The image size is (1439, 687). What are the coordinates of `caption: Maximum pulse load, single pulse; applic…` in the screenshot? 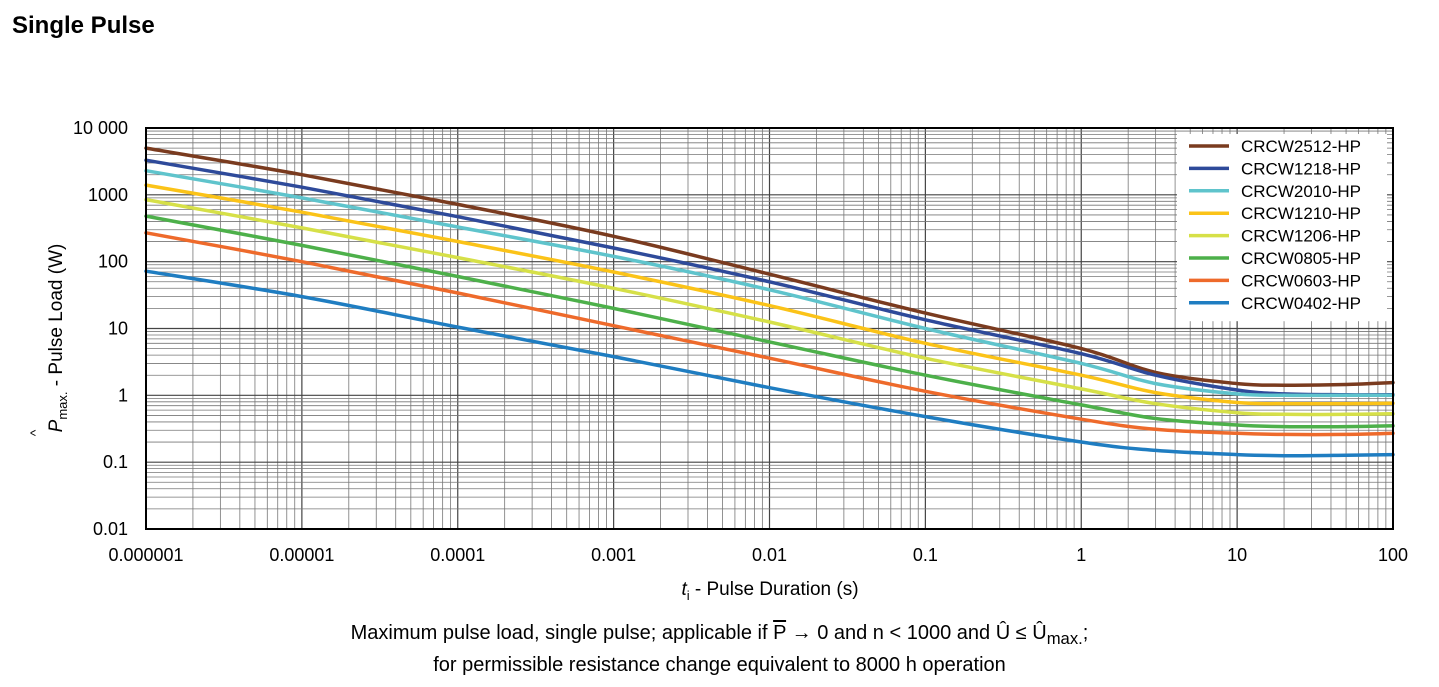 It's located at (719, 649).